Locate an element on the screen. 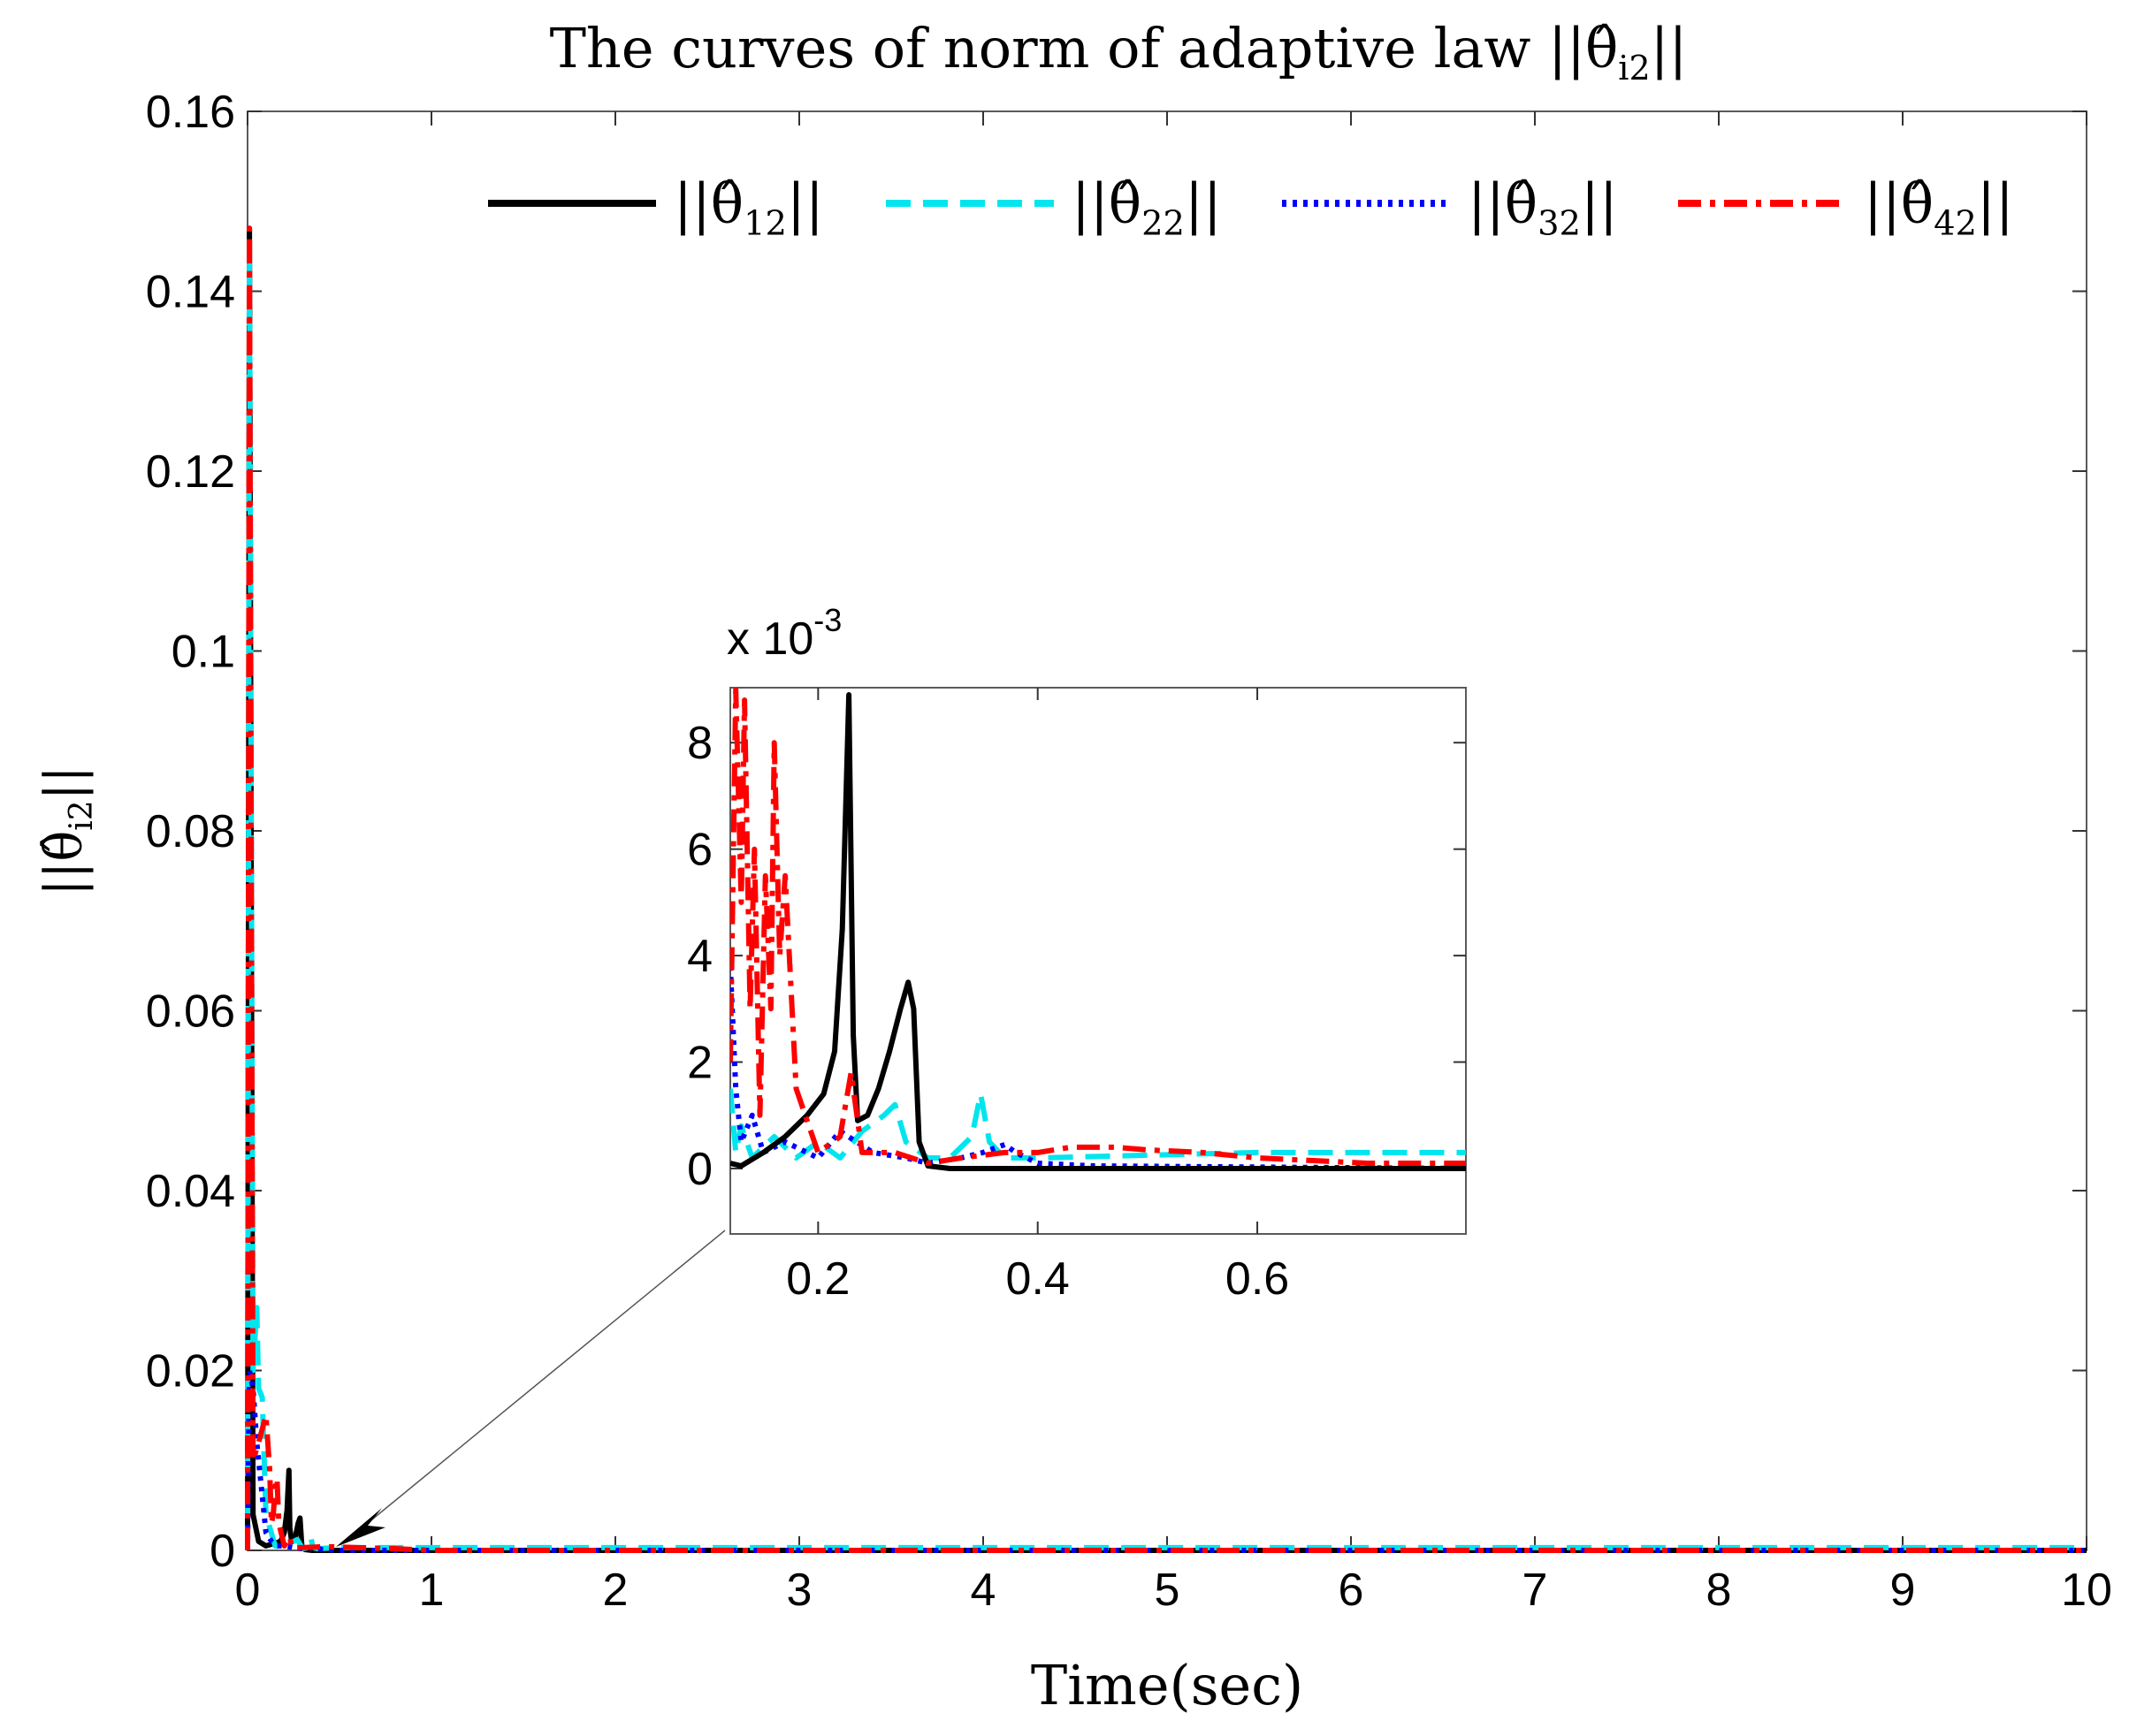 The image size is (2129, 1736). inset-y-tick-label: 4 is located at coordinates (700, 957).